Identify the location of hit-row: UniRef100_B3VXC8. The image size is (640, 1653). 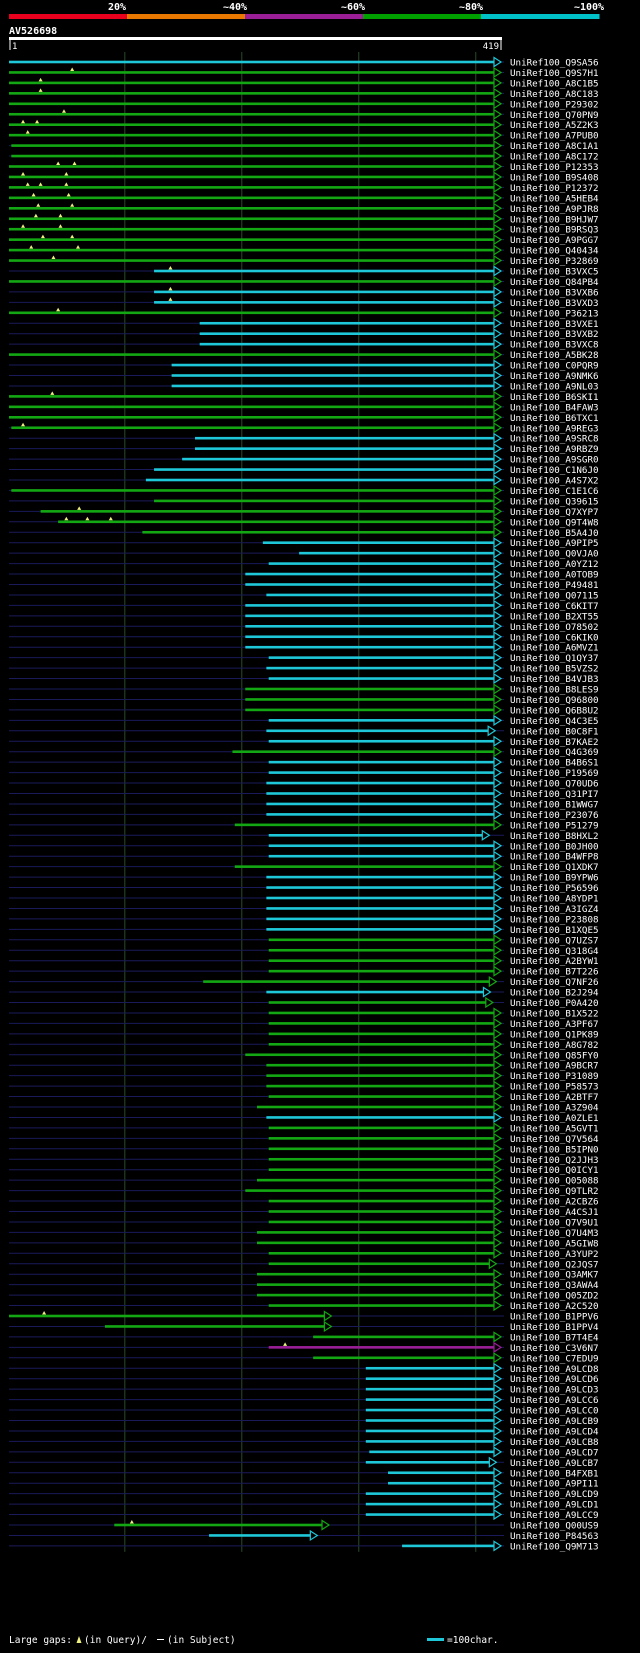
(304, 344).